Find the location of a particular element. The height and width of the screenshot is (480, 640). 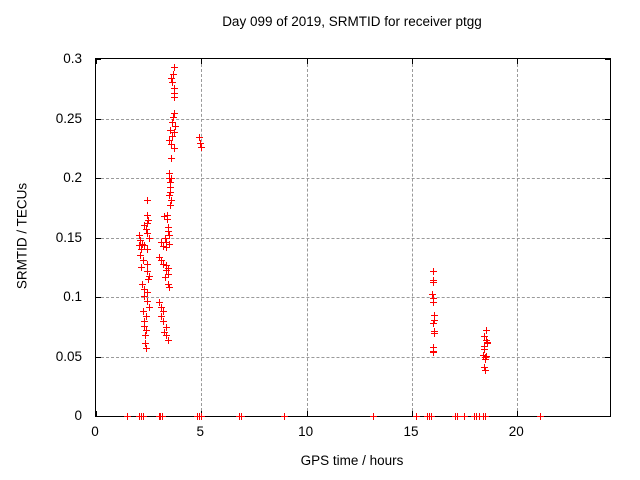

y-tick-label: 0 is located at coordinates (78, 415).